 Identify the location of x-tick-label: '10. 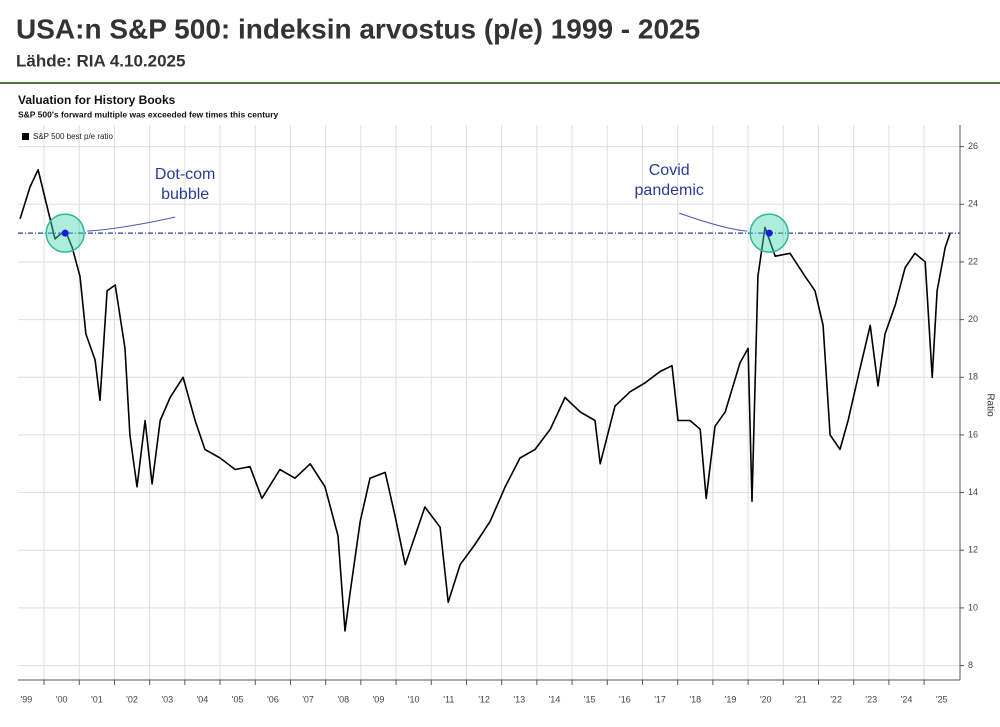
(414, 699).